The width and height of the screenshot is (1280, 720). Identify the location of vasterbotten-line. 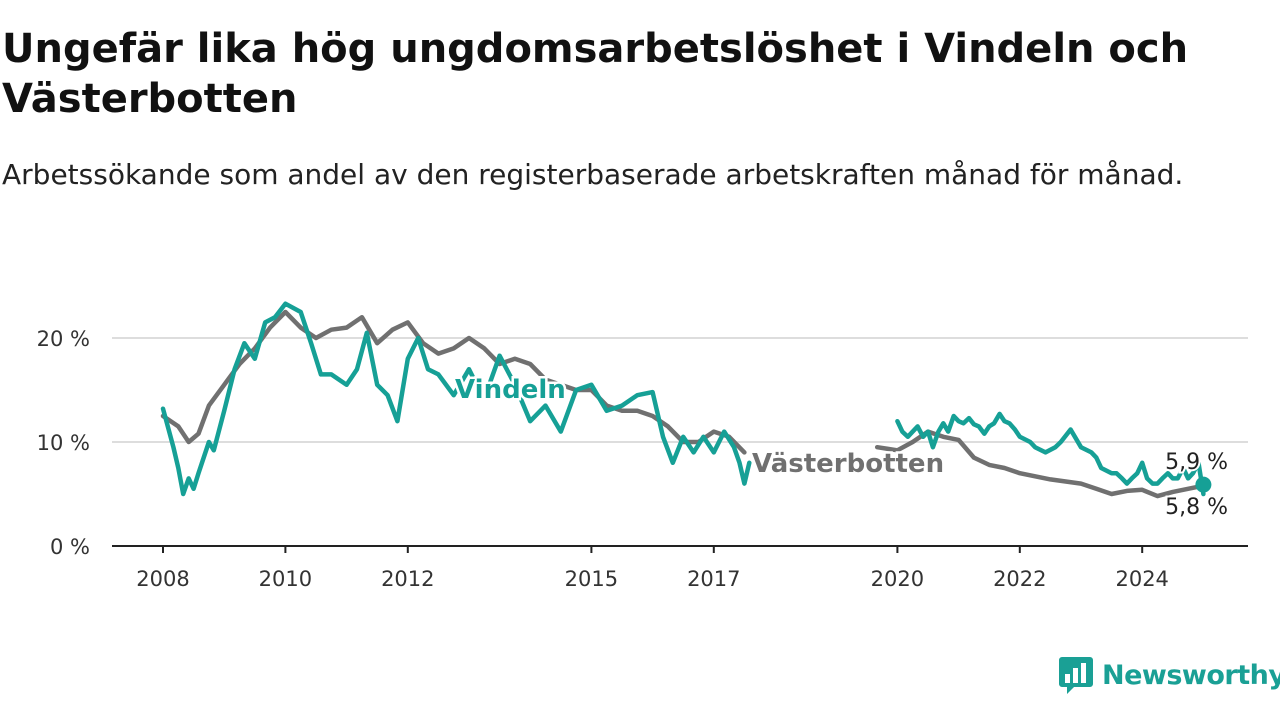
(453, 382).